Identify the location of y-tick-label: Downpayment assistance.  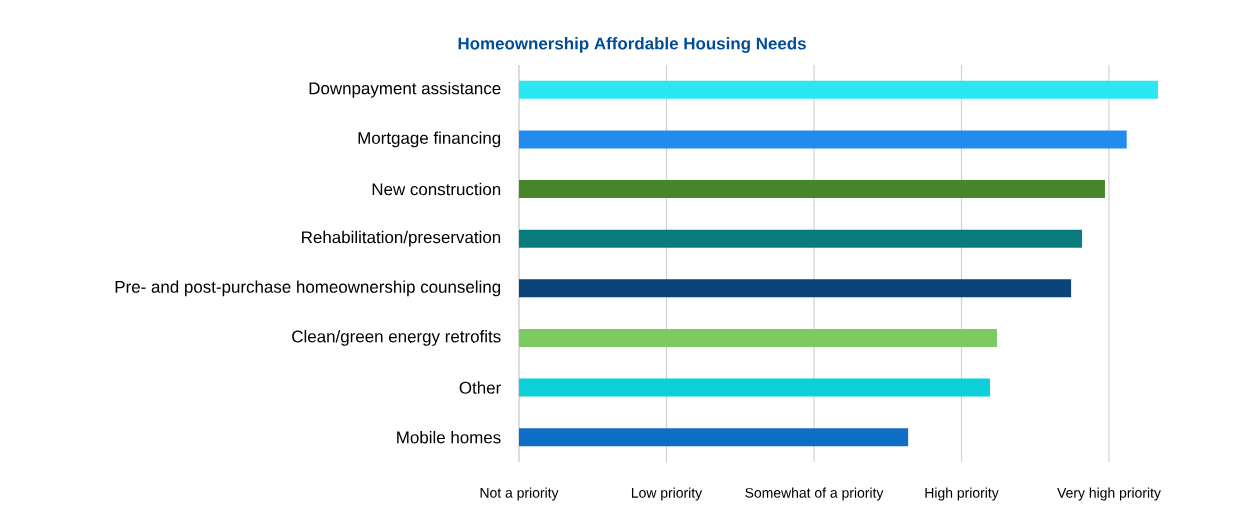
(405, 89).